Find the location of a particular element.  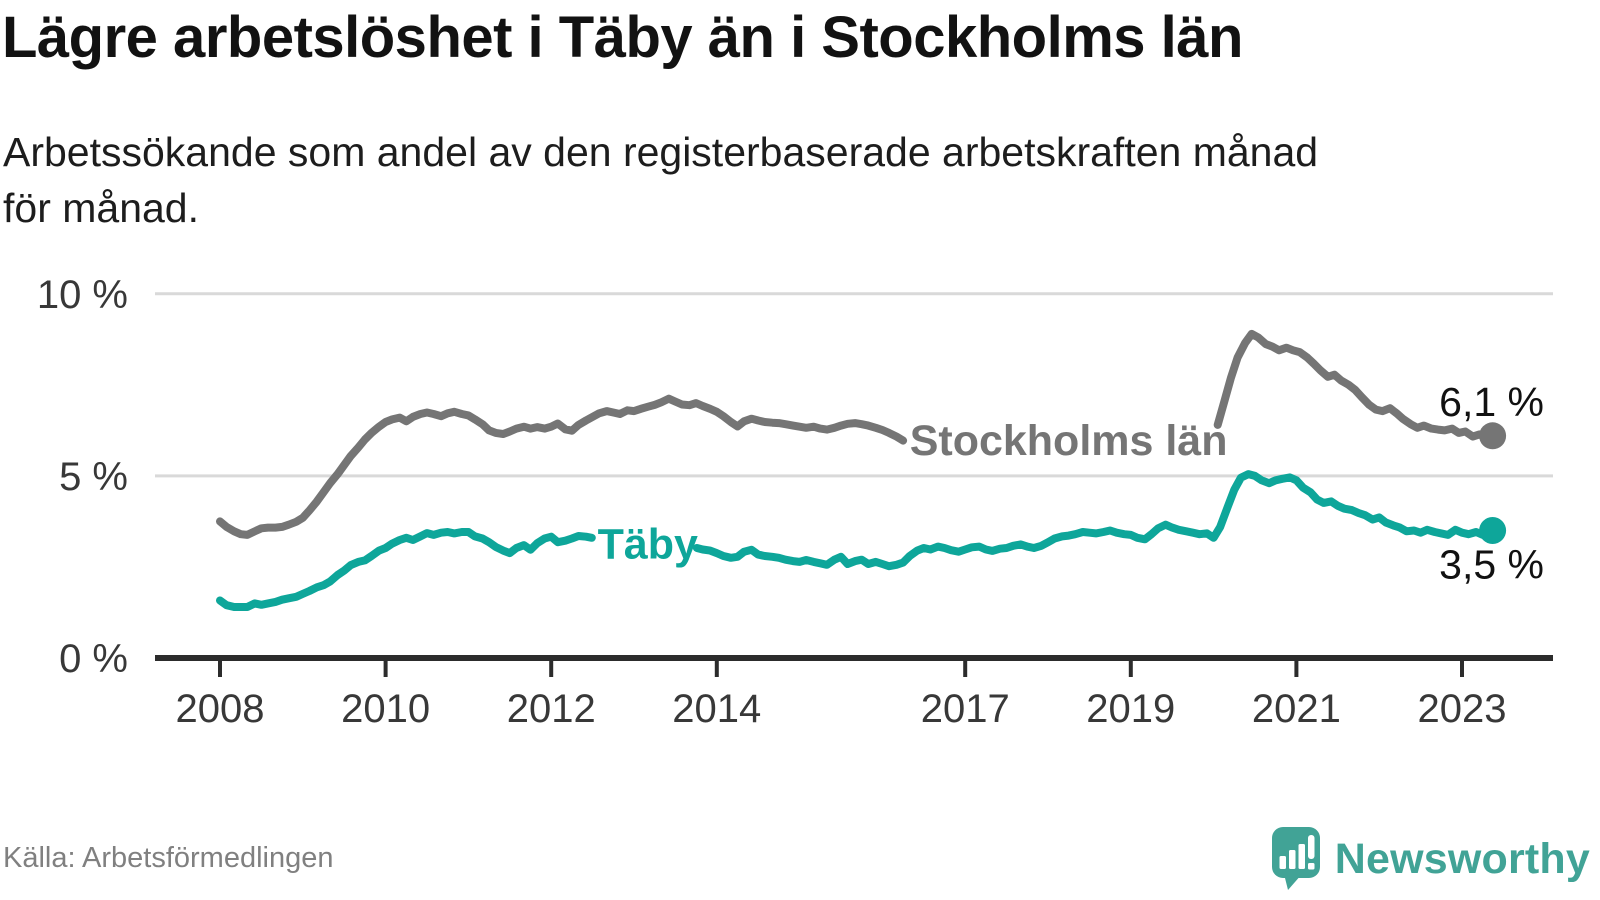

newsworthy-logo-icon is located at coordinates (1295, 858).